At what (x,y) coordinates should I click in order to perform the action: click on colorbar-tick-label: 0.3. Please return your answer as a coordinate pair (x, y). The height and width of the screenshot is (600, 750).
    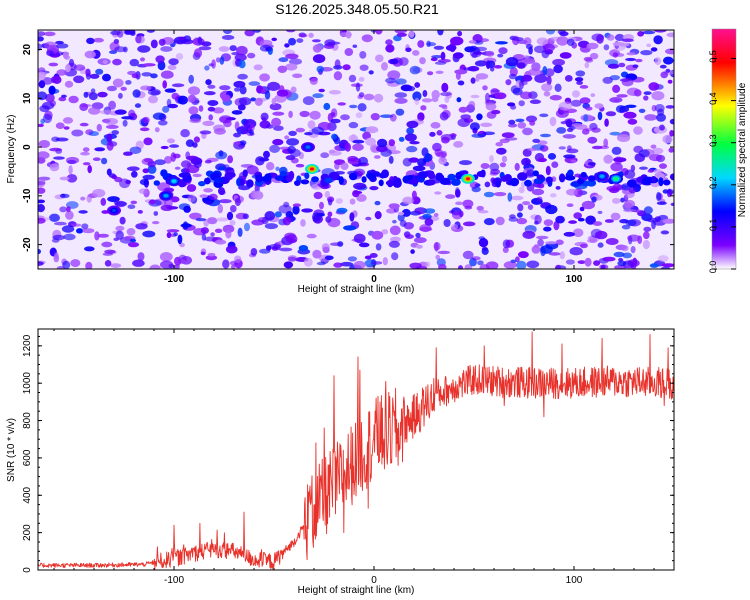
    Looking at the image, I should click on (713, 140).